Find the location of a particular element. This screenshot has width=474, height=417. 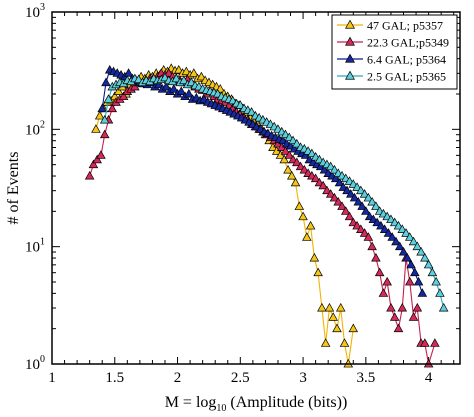

y-tick-label-exponent: 0 is located at coordinates (42, 359).